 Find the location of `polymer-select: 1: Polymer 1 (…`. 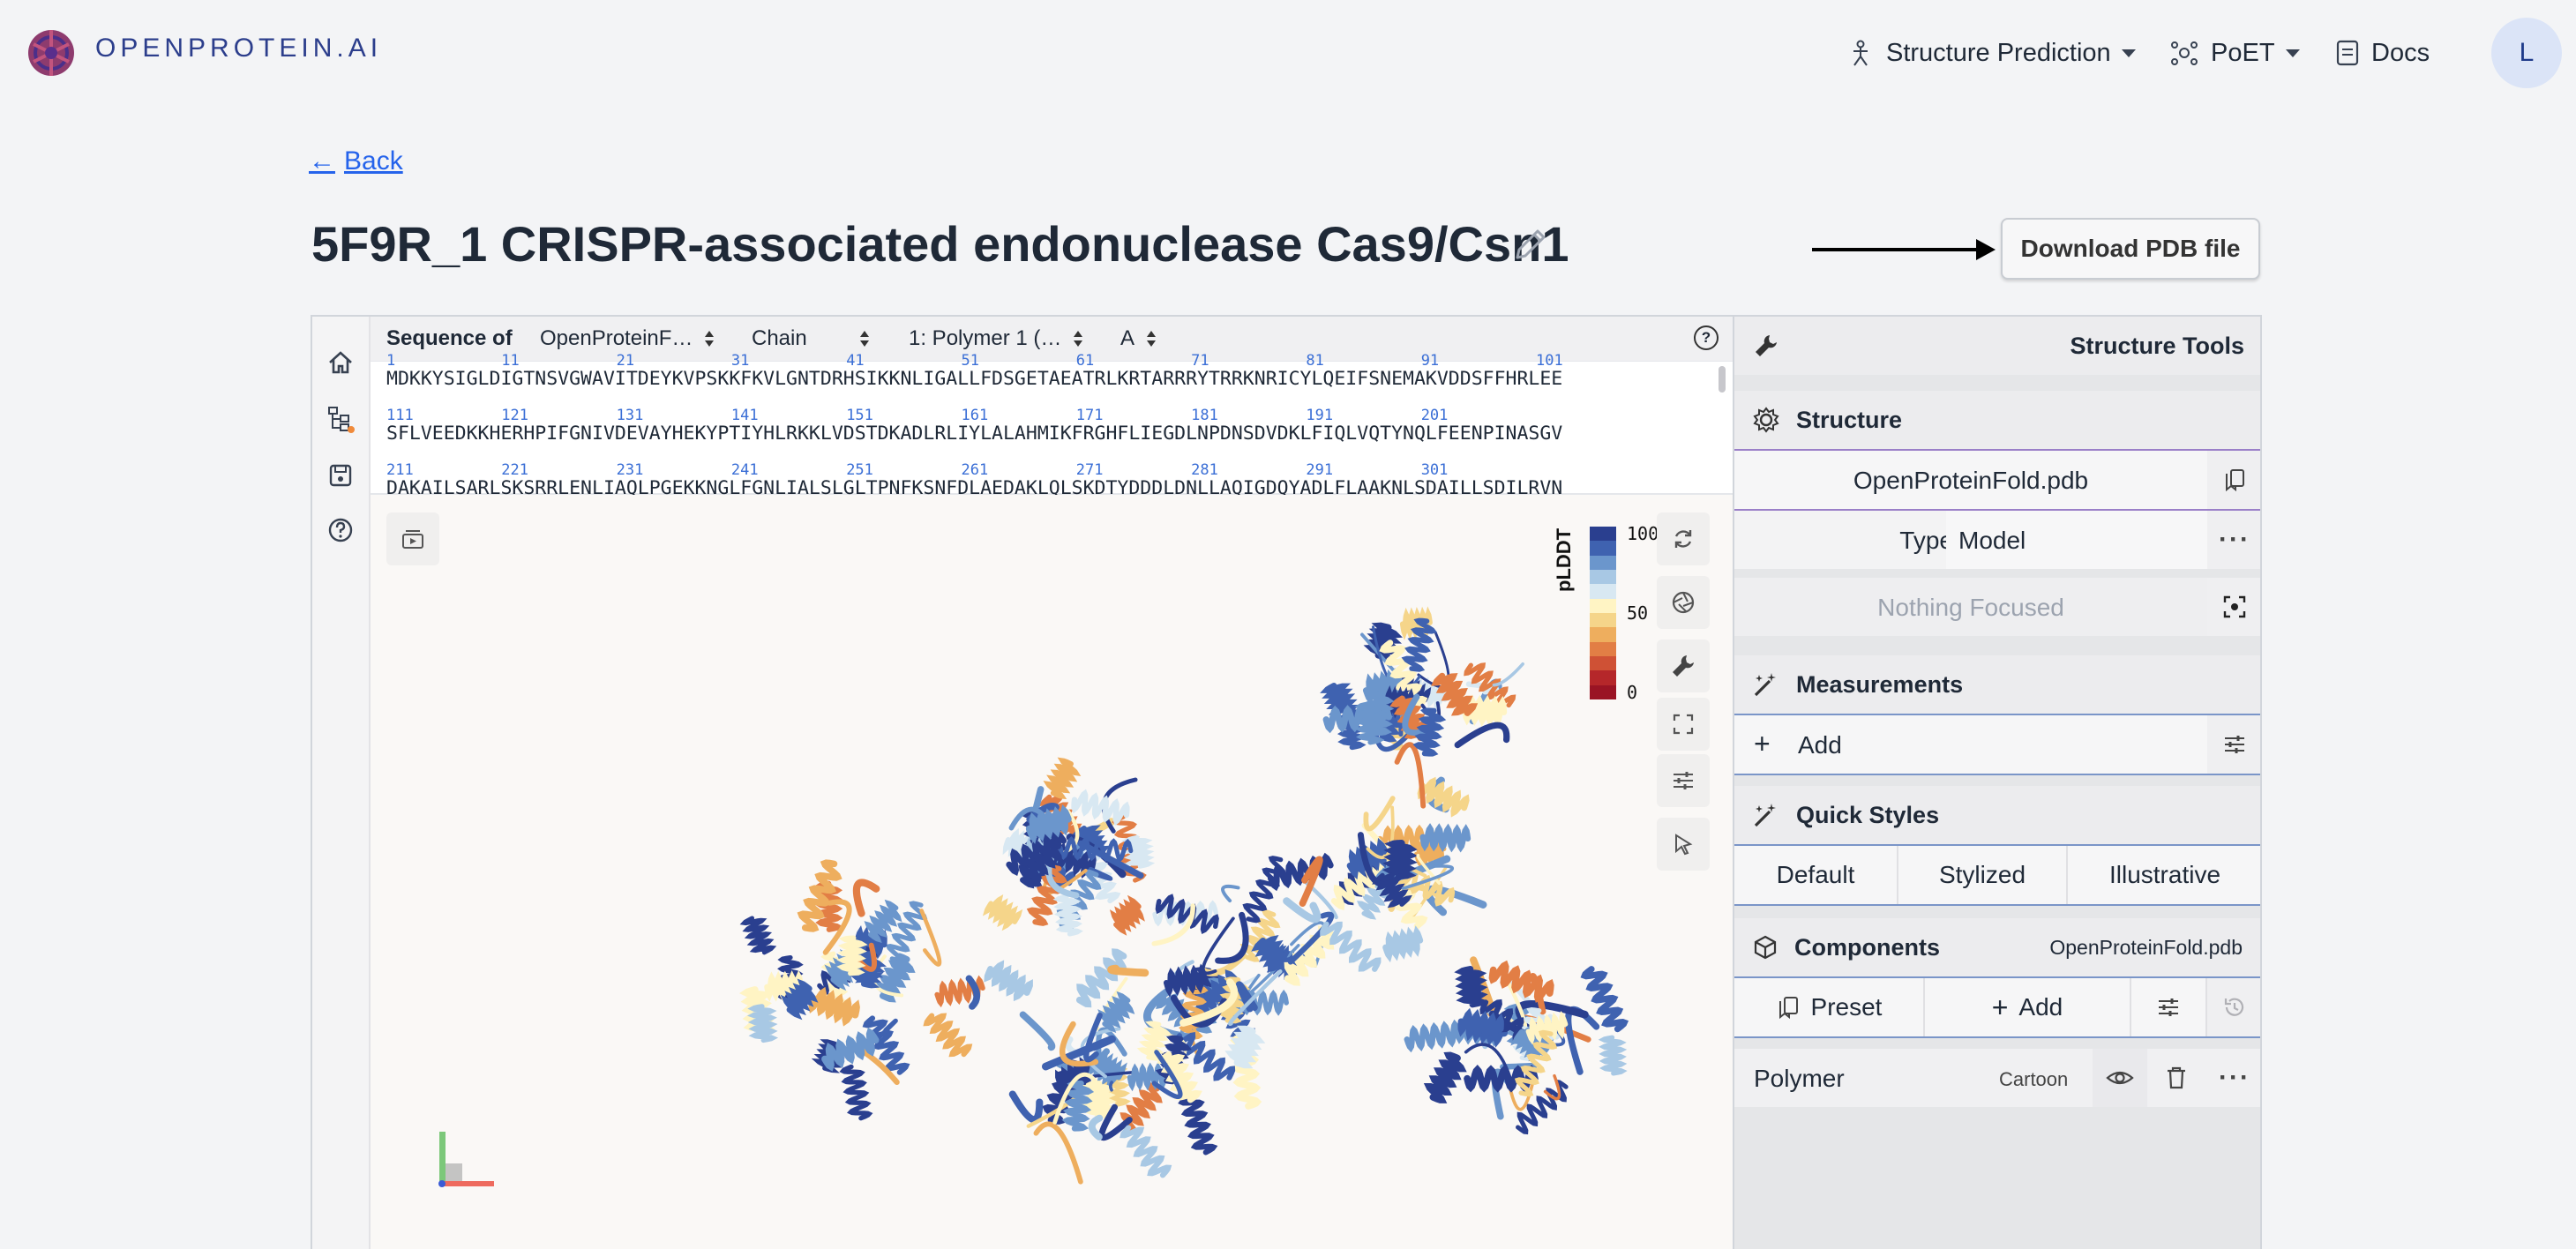

polymer-select: 1: Polymer 1 (… is located at coordinates (996, 338).